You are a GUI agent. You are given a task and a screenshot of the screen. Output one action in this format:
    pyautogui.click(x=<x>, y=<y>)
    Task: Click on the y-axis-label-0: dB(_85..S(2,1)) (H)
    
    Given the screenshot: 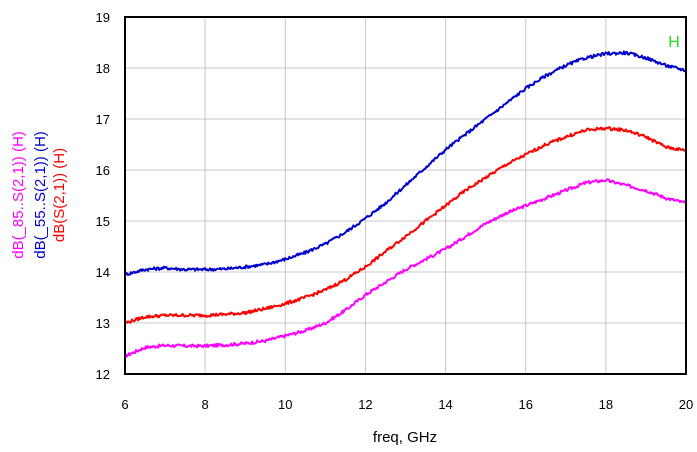 What is the action you would take?
    pyautogui.click(x=18, y=195)
    